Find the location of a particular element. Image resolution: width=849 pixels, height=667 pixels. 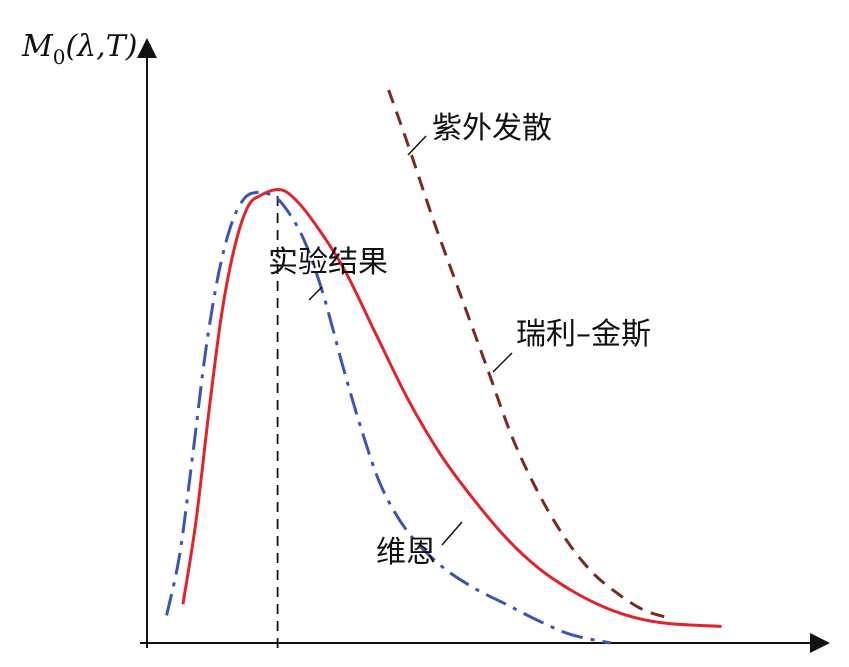

y-axis-title: M0(λ,T) is located at coordinates (79, 49).